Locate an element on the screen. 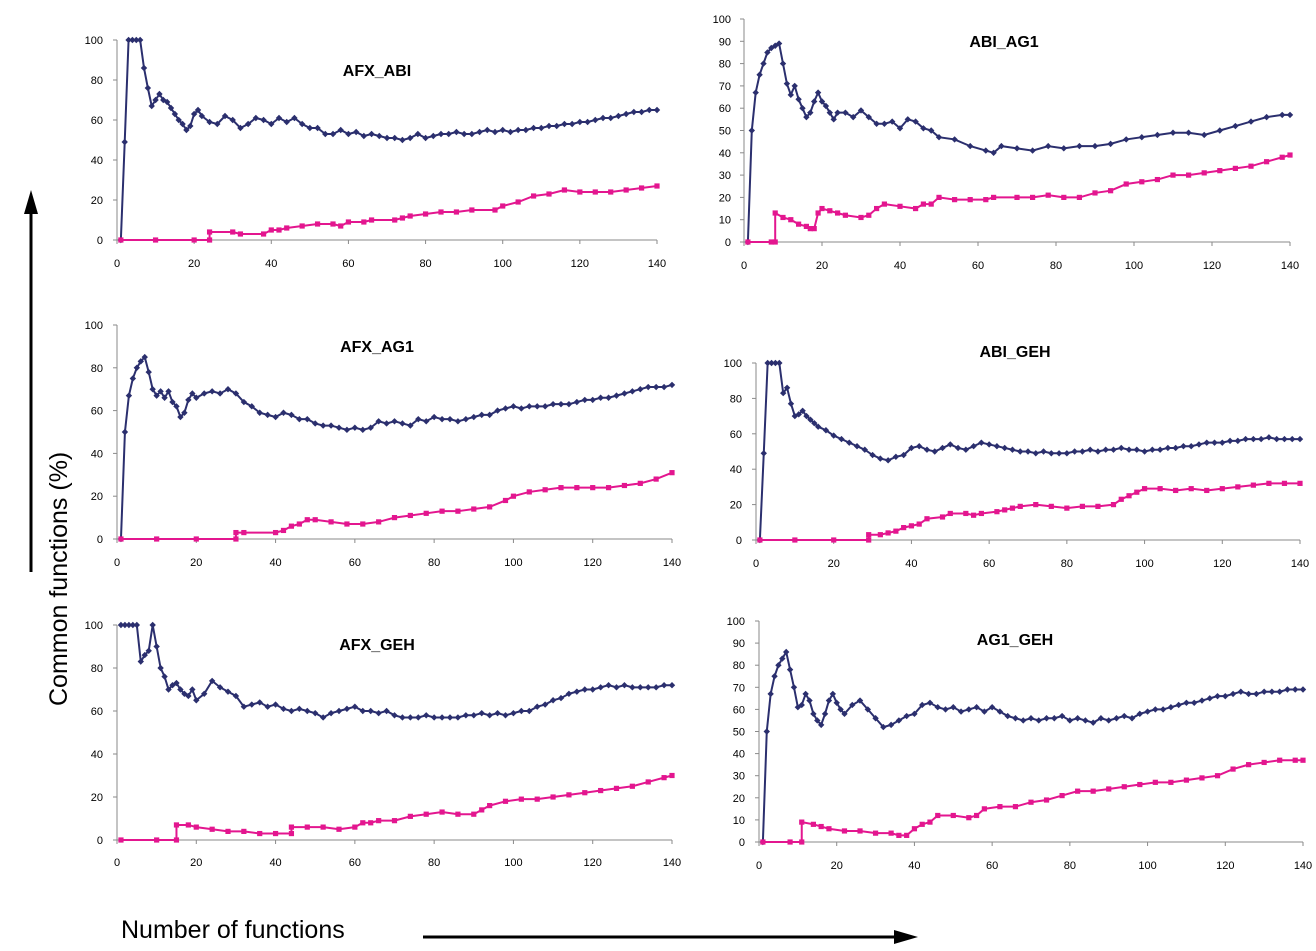 The width and height of the screenshot is (1316, 951). y-tick-label: 0 is located at coordinates (100, 841).